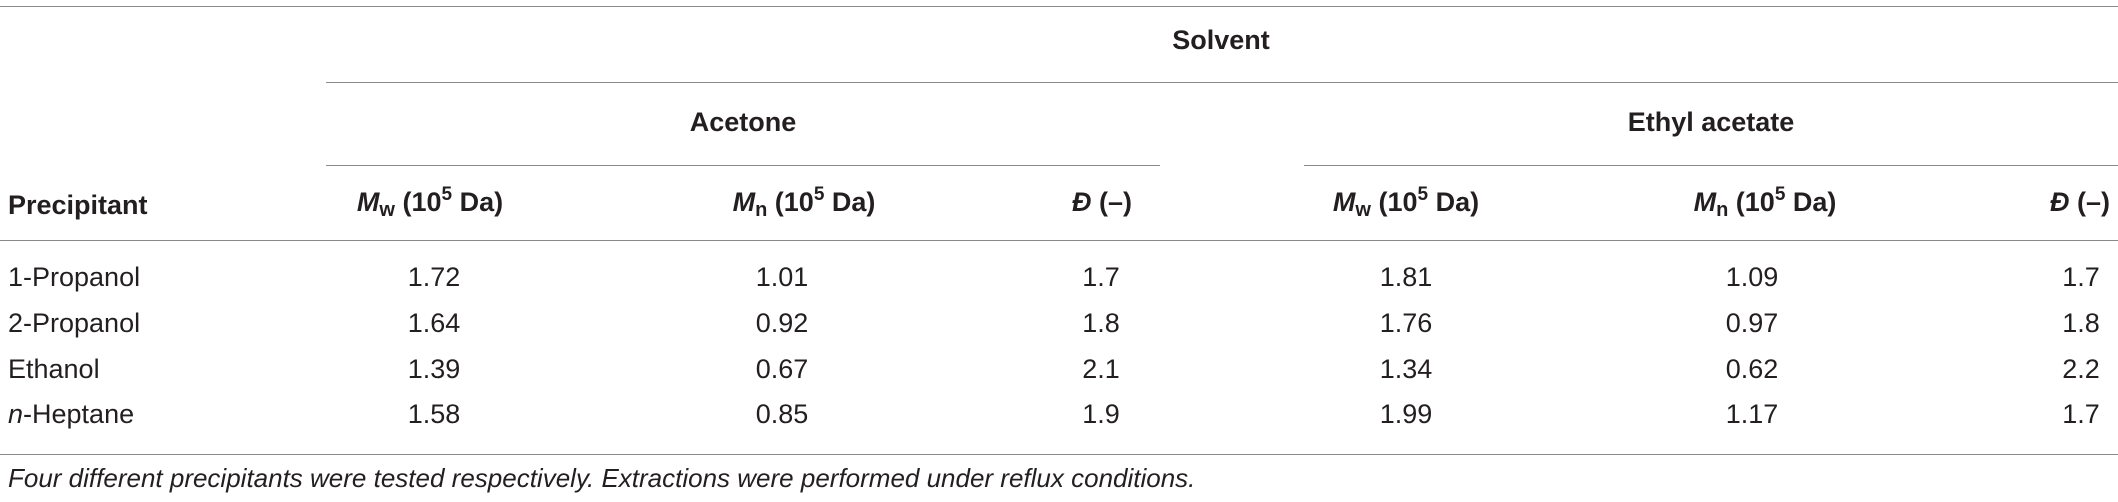  What do you see at coordinates (1752, 277) in the screenshot?
I see `table-cell: 1.09` at bounding box center [1752, 277].